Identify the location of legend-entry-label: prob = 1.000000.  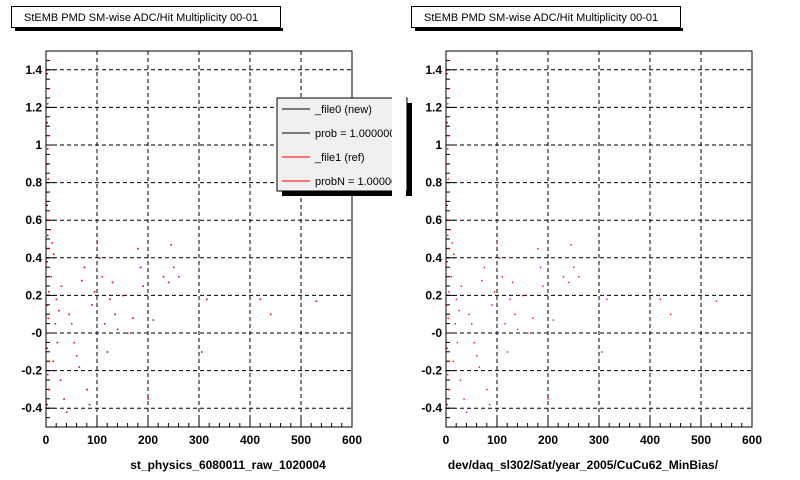
(355, 134).